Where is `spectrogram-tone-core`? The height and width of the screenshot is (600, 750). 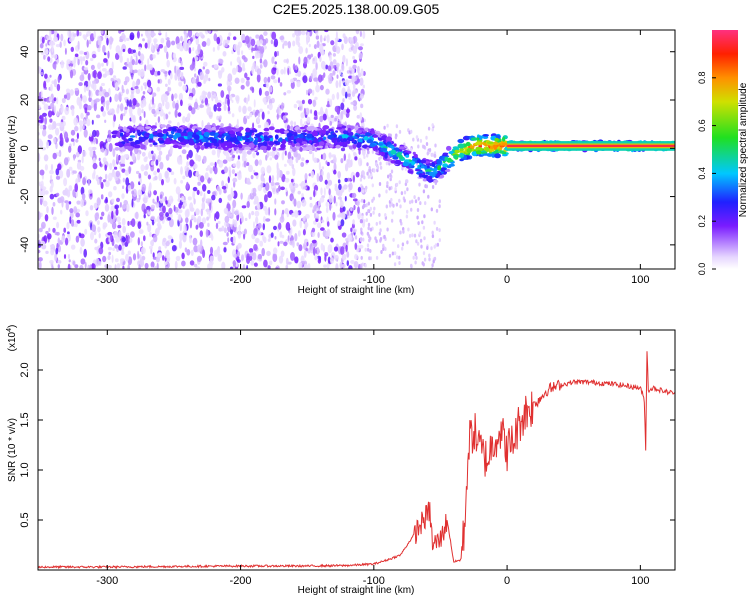
spectrogram-tone-core is located at coordinates (591, 146).